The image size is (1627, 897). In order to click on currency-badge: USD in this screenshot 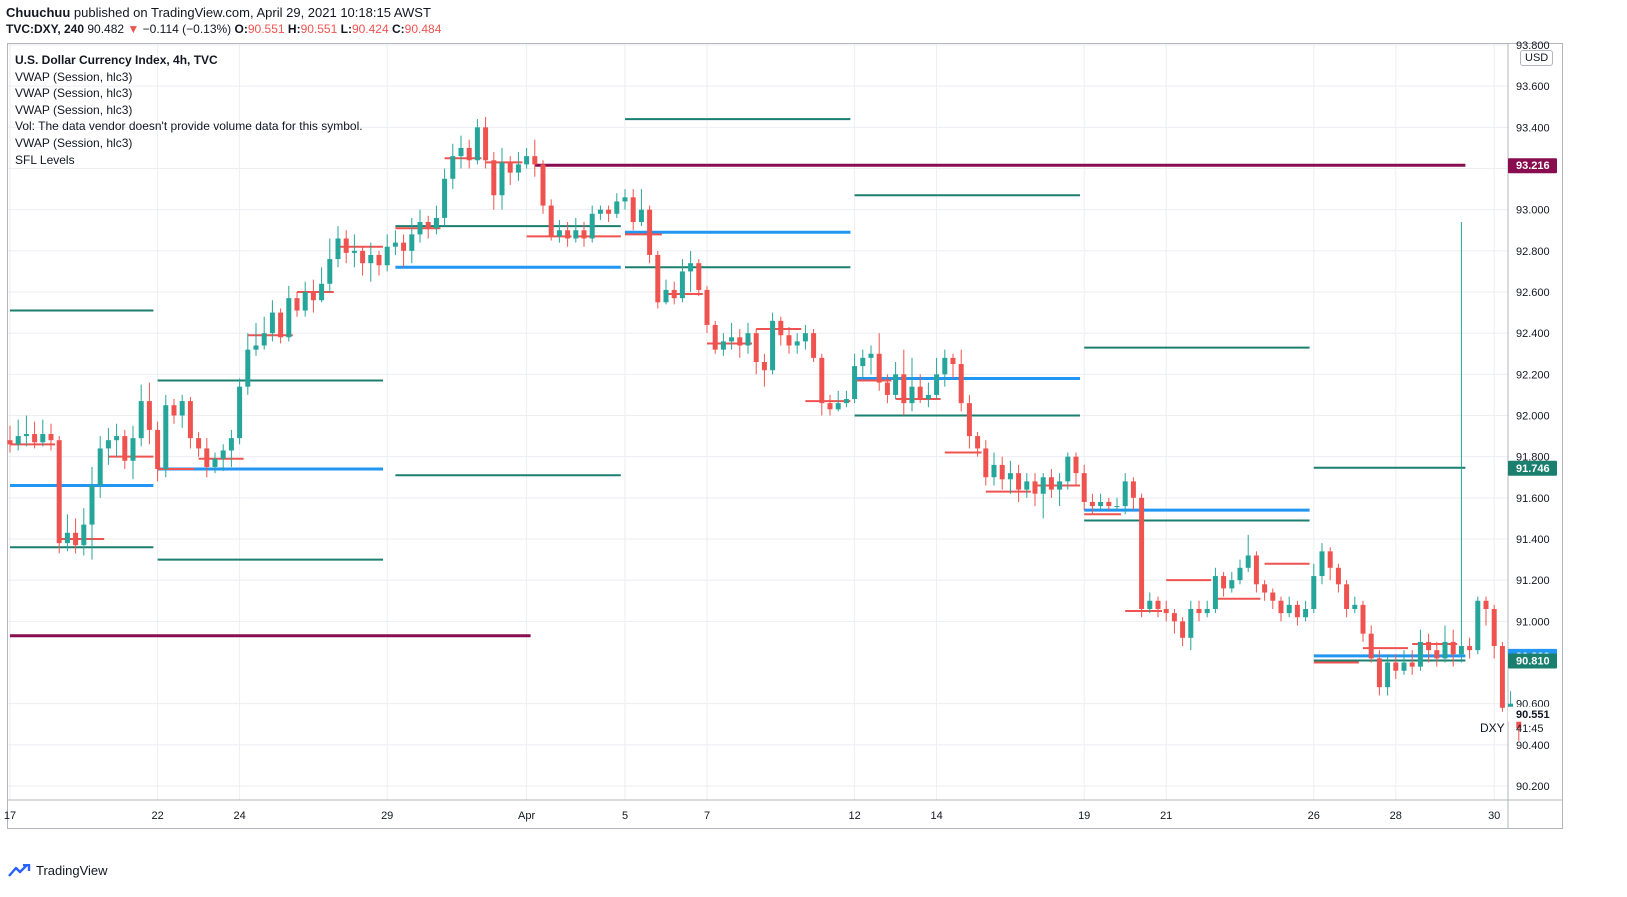, I will do `click(1537, 58)`.